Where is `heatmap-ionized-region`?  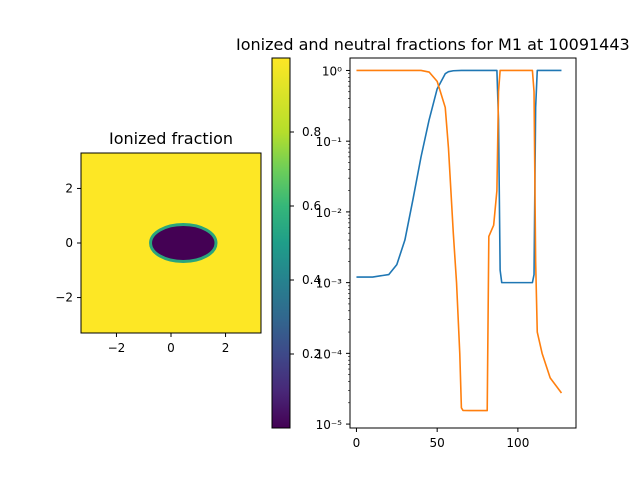 heatmap-ionized-region is located at coordinates (183, 243).